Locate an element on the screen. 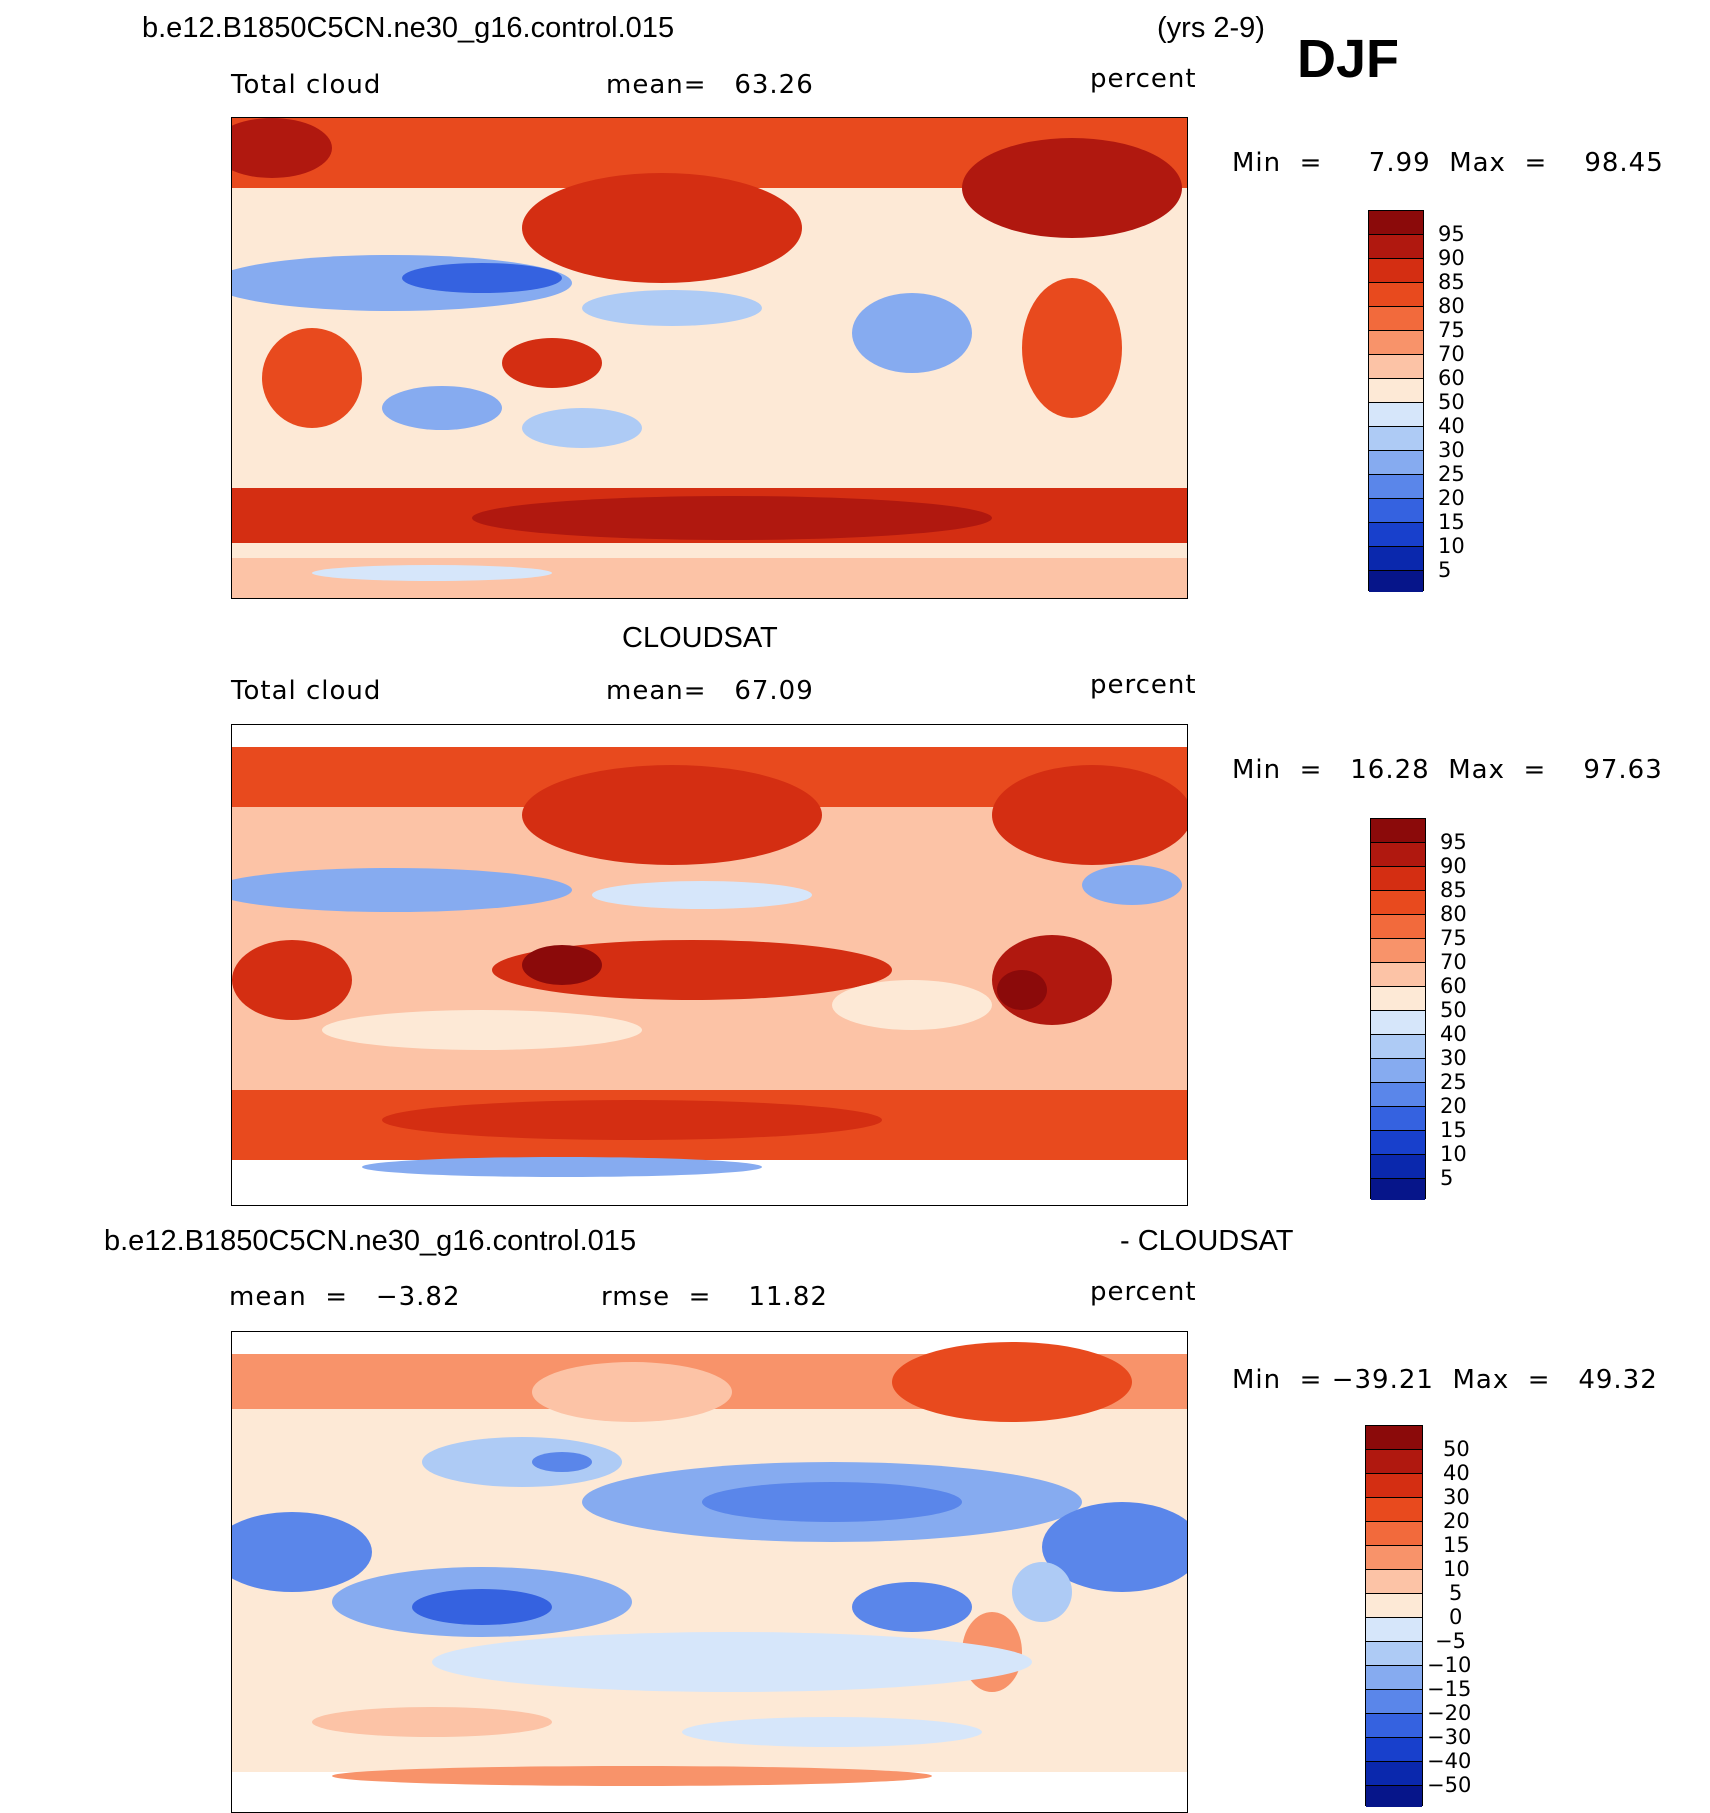 This screenshot has width=1710, height=1813. panel2-units: percent is located at coordinates (1143, 685).